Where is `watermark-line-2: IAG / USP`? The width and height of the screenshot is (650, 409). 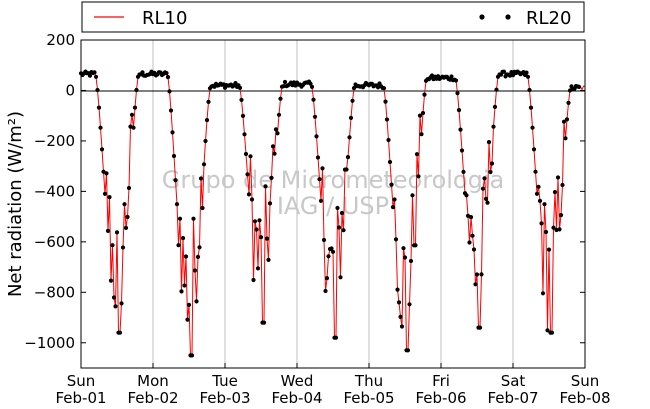 watermark-line-2: IAG / USP is located at coordinates (333, 206).